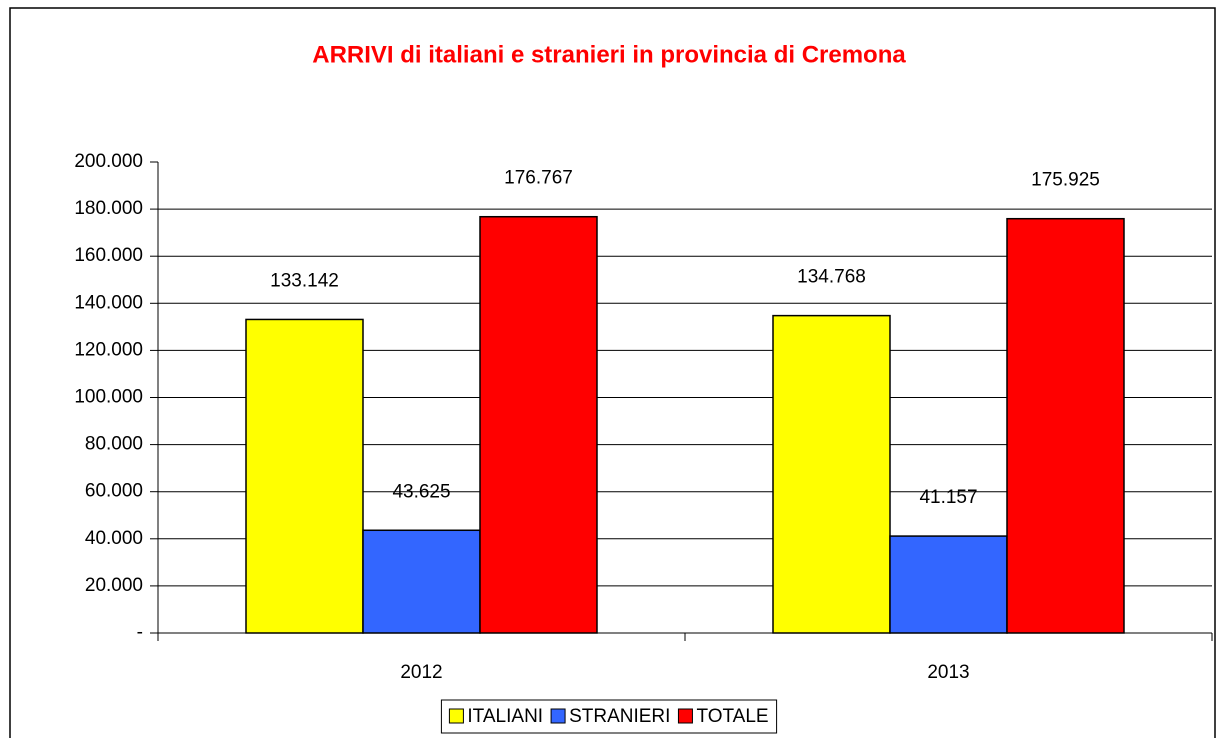  What do you see at coordinates (948, 672) in the screenshot?
I see `x-tick-label: 2013` at bounding box center [948, 672].